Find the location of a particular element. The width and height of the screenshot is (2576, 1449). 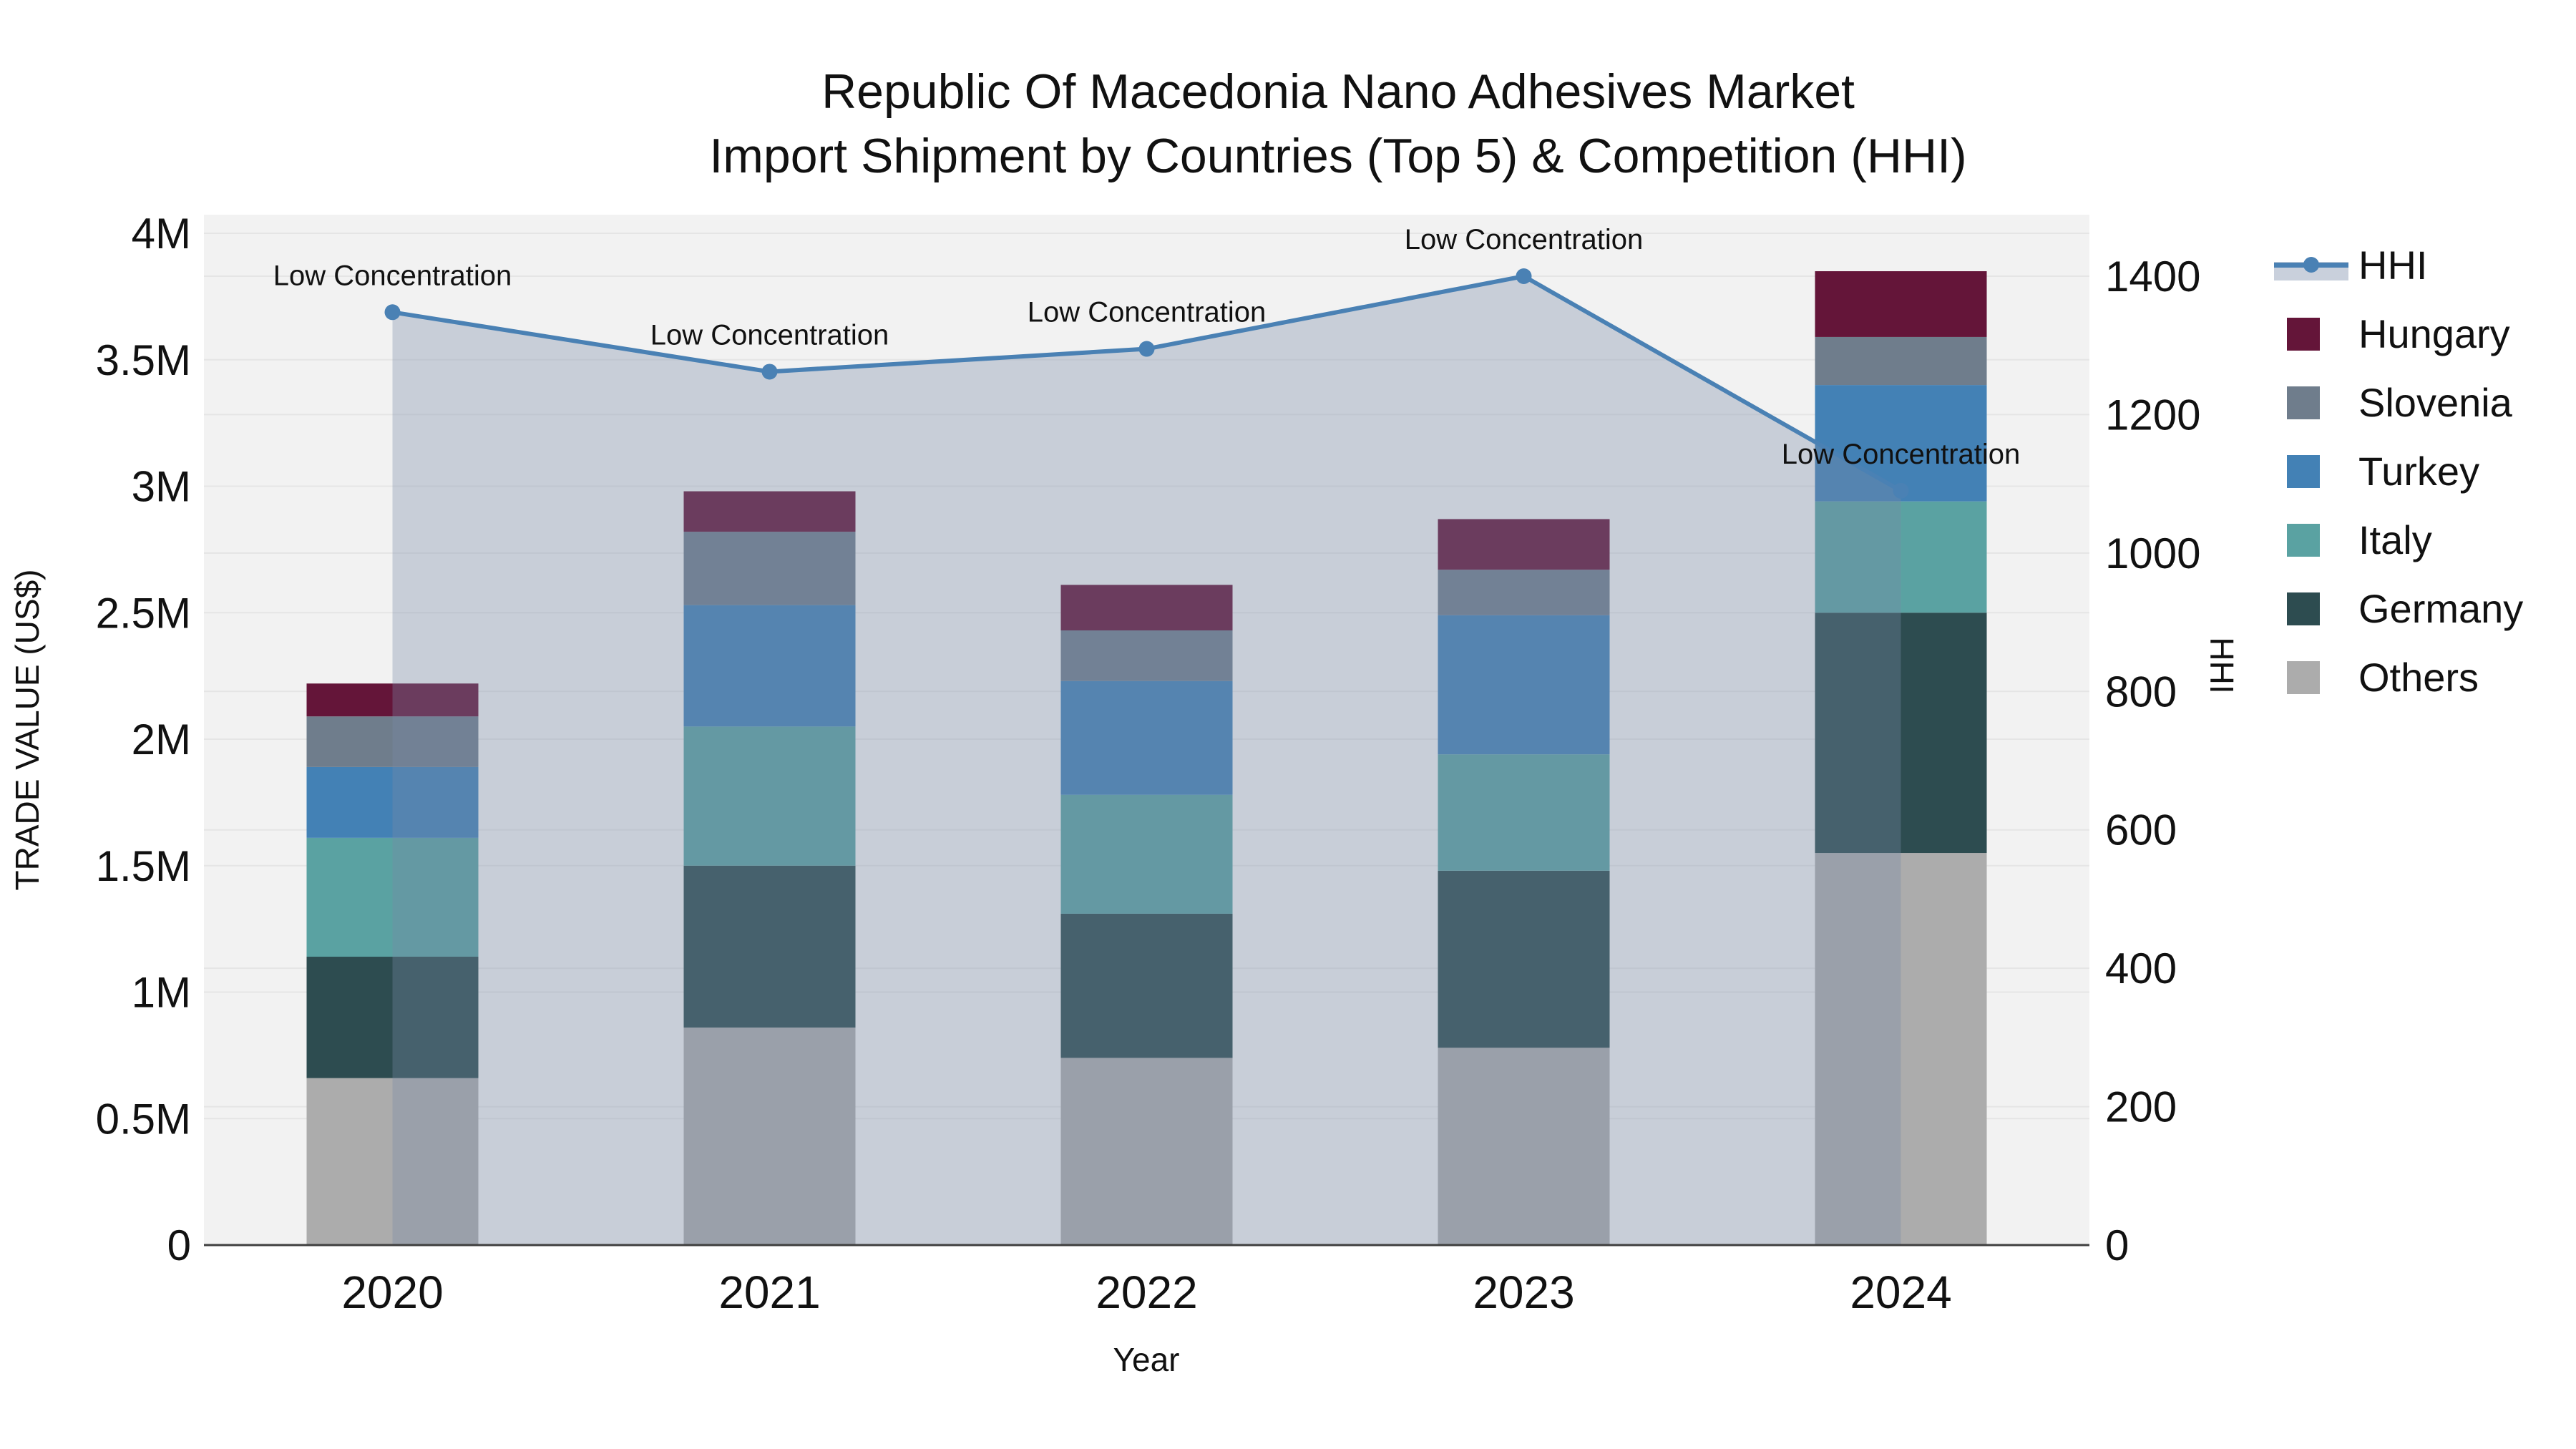

legend-item-others: Others is located at coordinates (2398, 677).